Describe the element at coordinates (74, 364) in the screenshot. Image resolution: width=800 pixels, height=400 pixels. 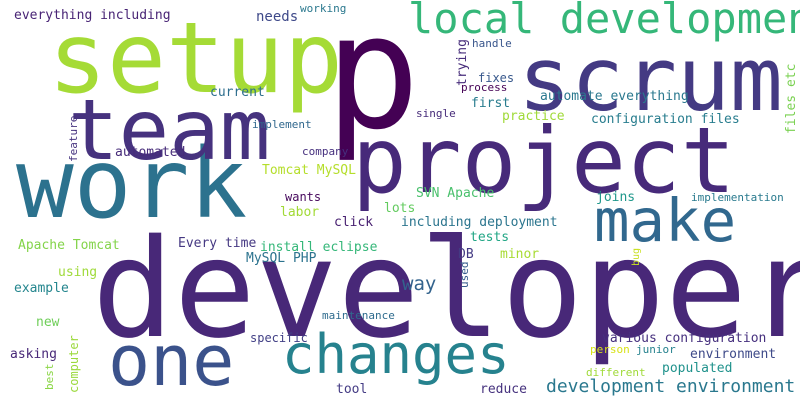
I see `word-computer: computer` at that location.